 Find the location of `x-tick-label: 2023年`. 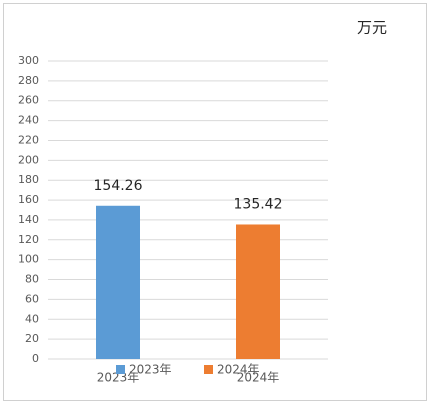

x-tick-label: 2023年 is located at coordinates (118, 378).